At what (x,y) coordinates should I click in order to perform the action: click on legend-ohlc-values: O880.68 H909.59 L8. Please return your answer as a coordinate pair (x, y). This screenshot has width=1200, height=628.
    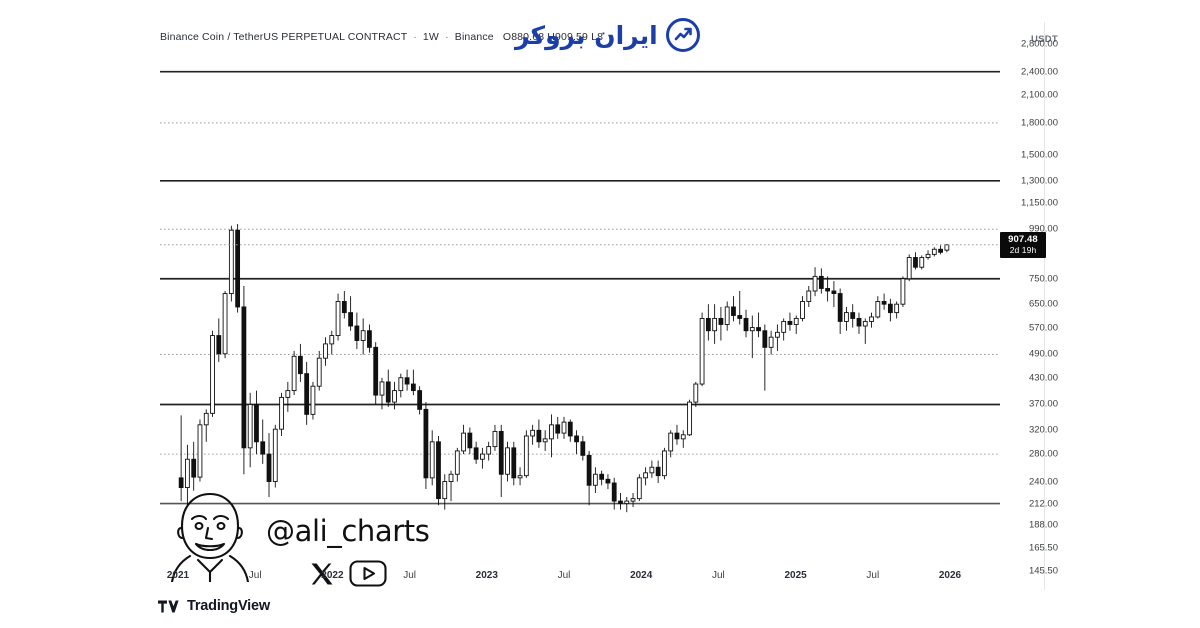
    Looking at the image, I should click on (553, 37).